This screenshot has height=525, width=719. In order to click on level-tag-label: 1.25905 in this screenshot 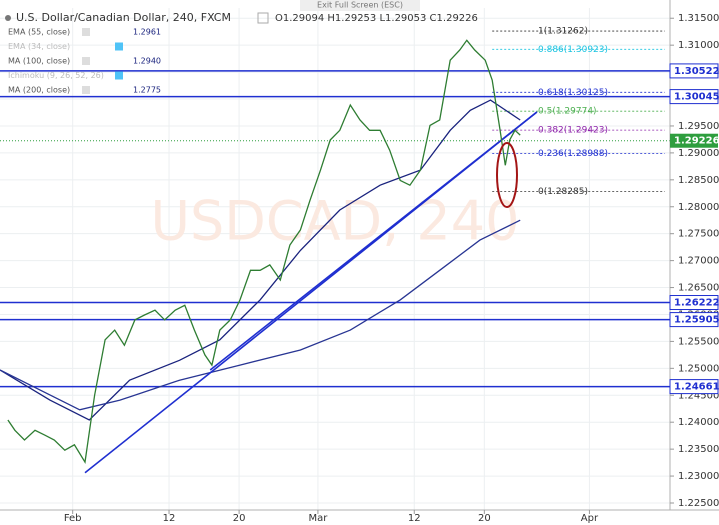, I will do `click(696, 320)`.